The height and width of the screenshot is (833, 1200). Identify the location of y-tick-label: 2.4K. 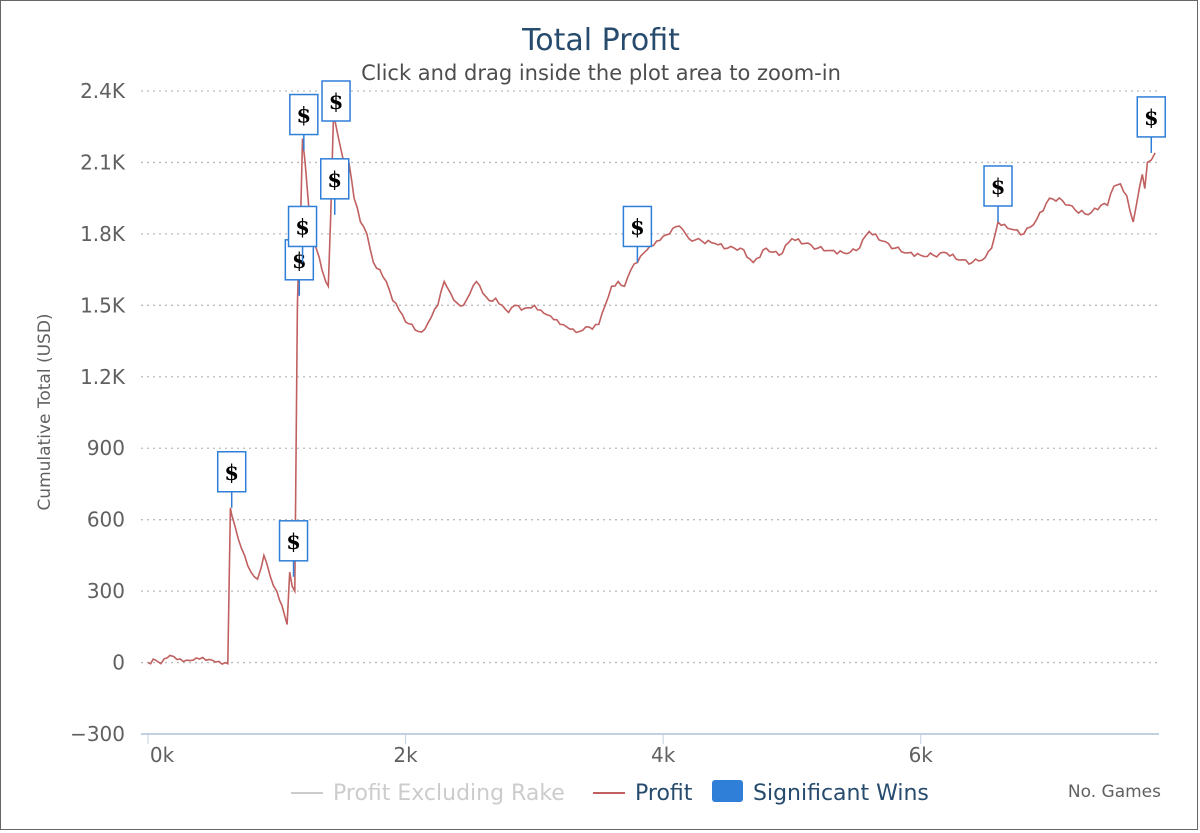
(103, 91).